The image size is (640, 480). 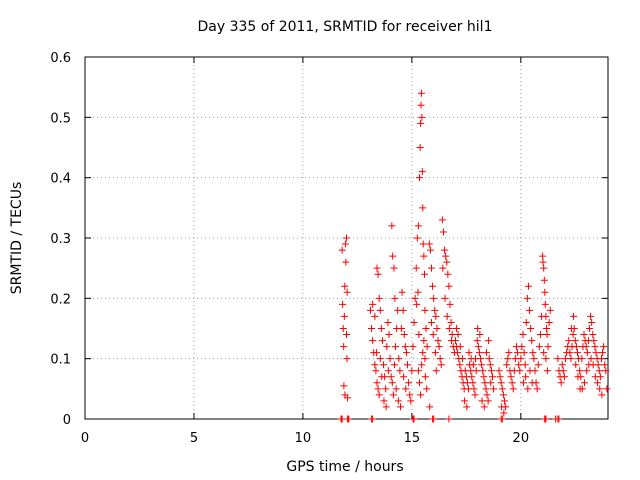 What do you see at coordinates (85, 438) in the screenshot?
I see `x-tick-label: 0` at bounding box center [85, 438].